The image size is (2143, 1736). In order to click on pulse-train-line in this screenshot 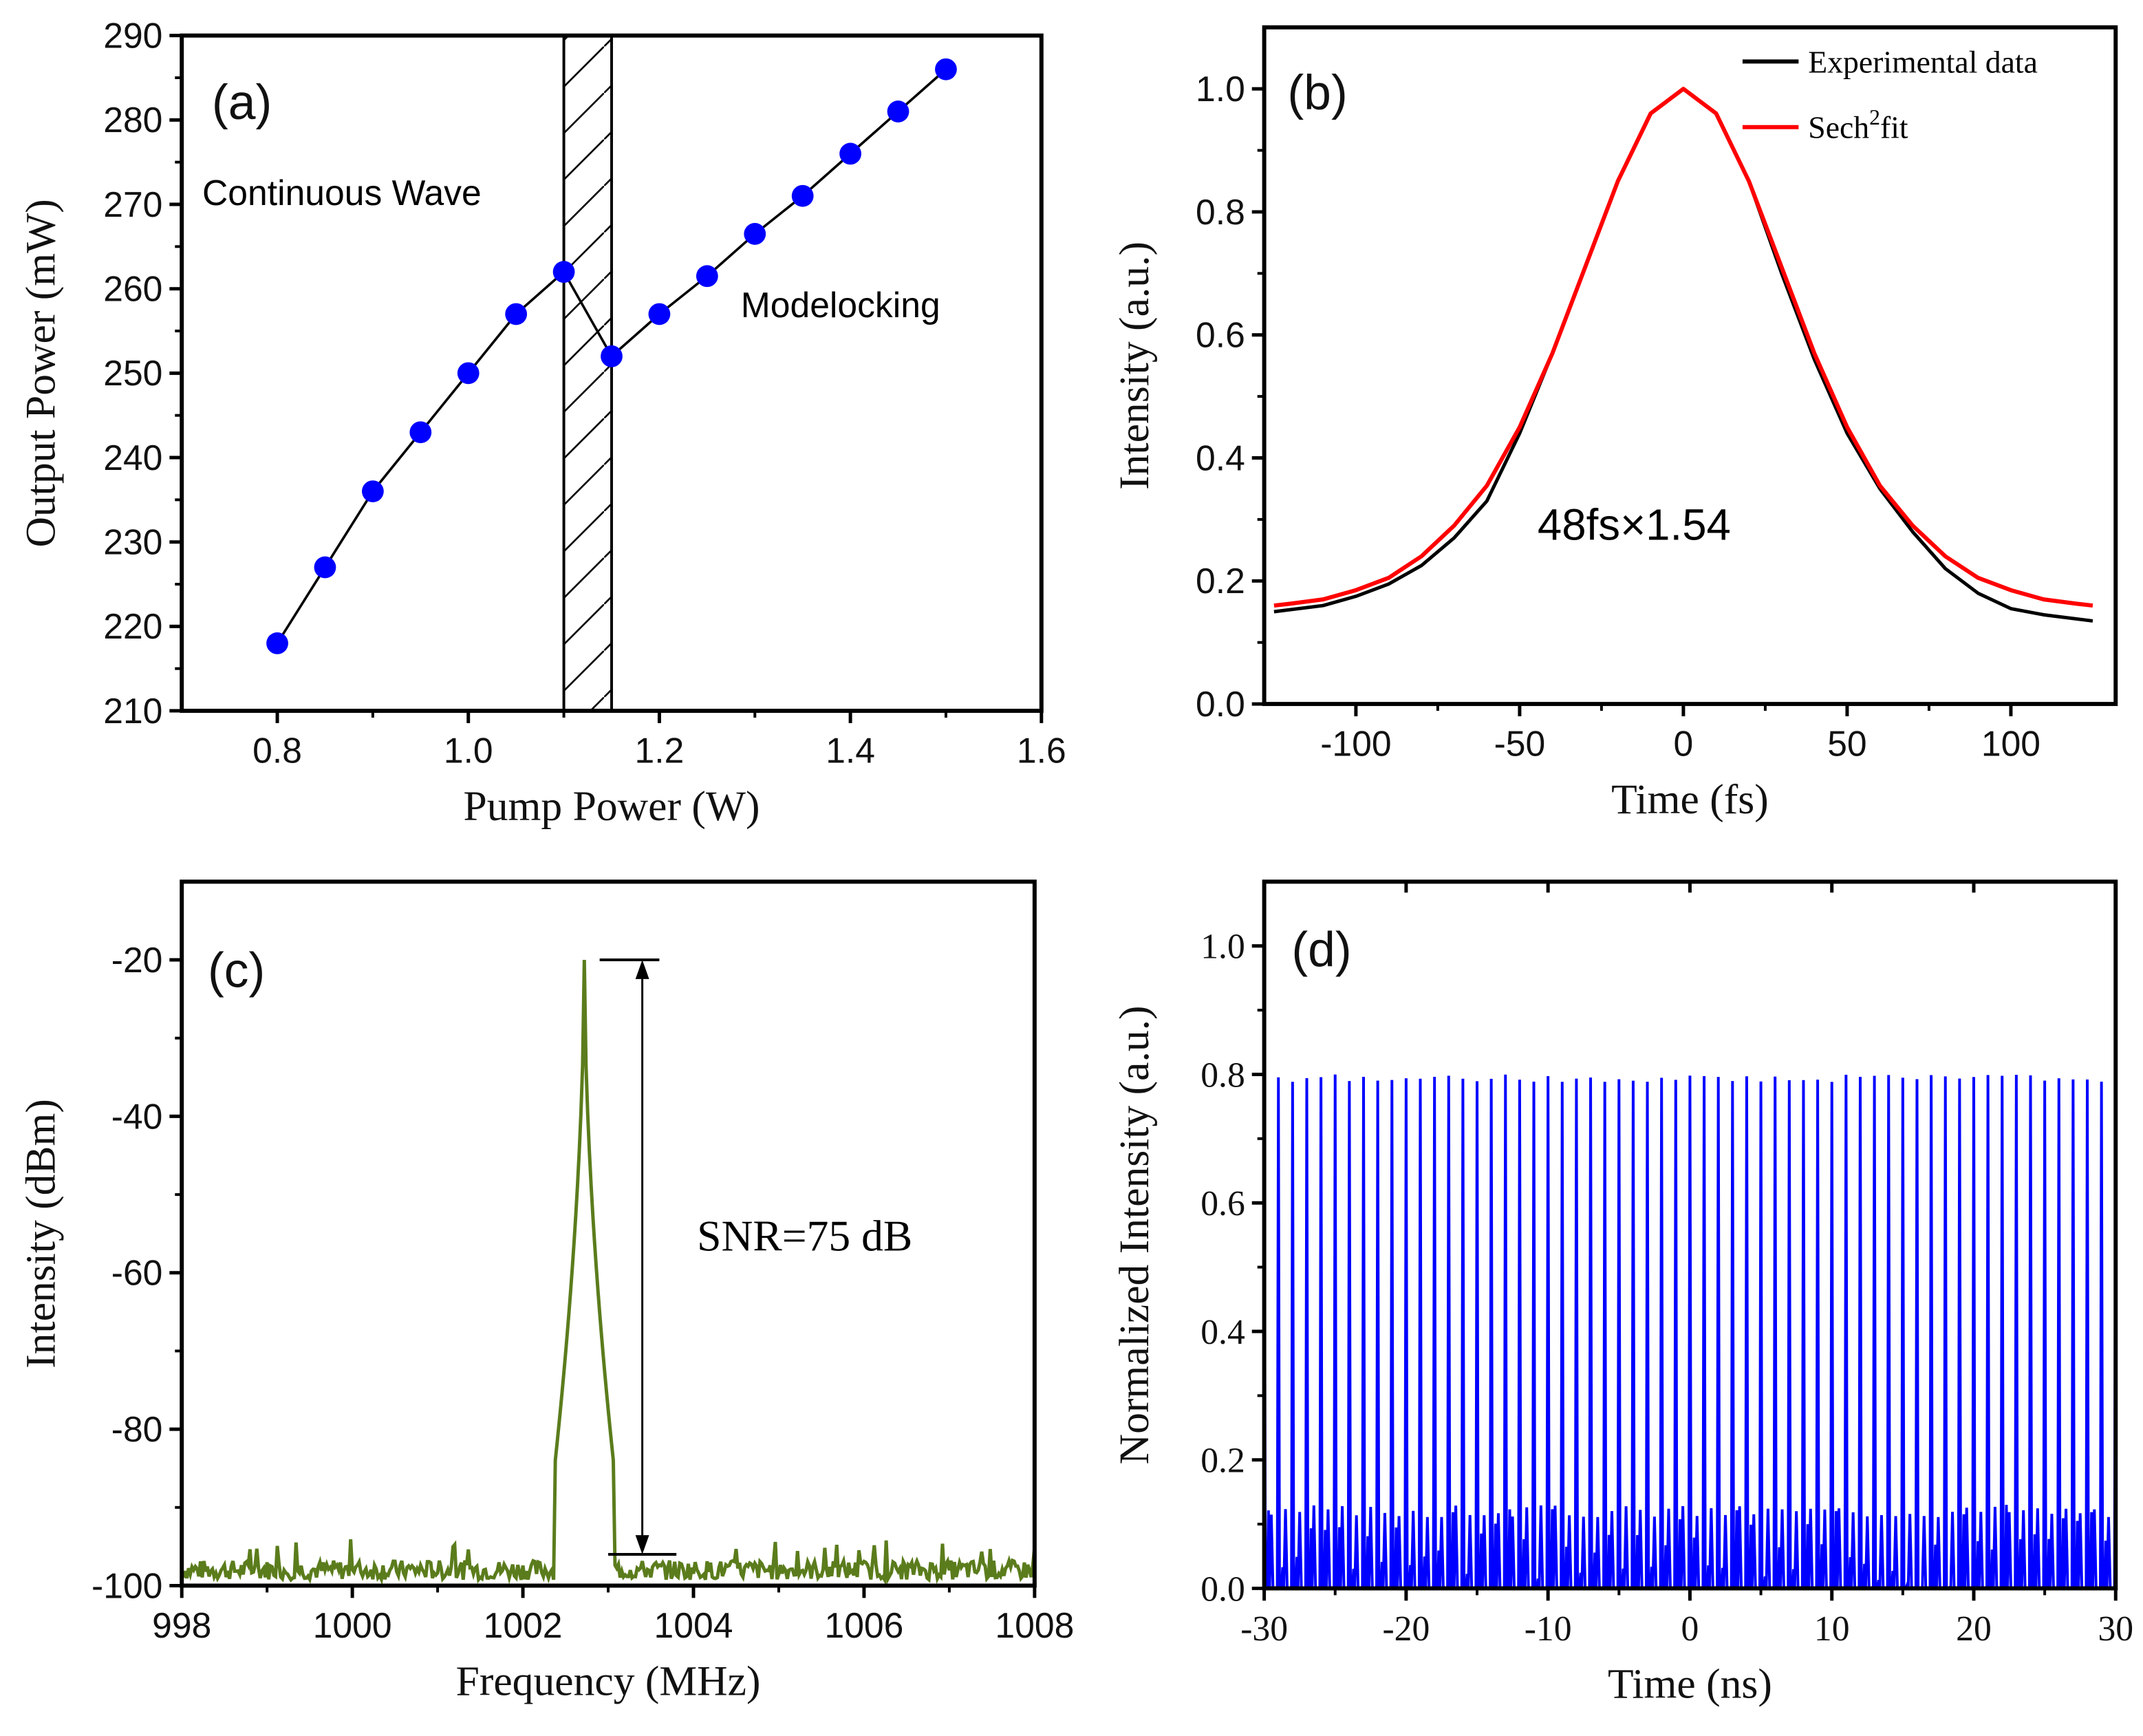, I will do `click(1690, 1331)`.